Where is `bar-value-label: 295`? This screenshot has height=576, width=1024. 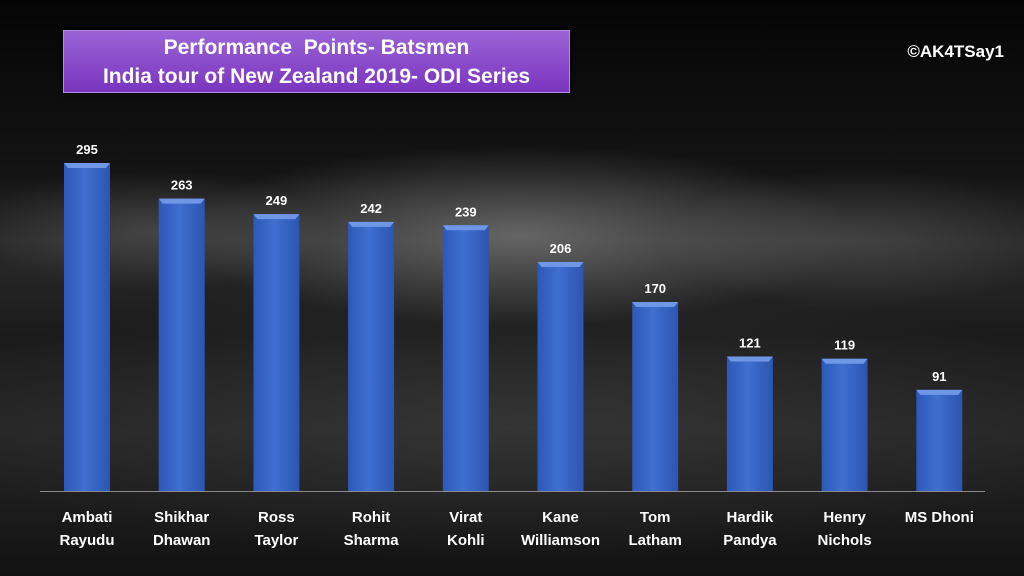
bar-value-label: 295 is located at coordinates (87, 149).